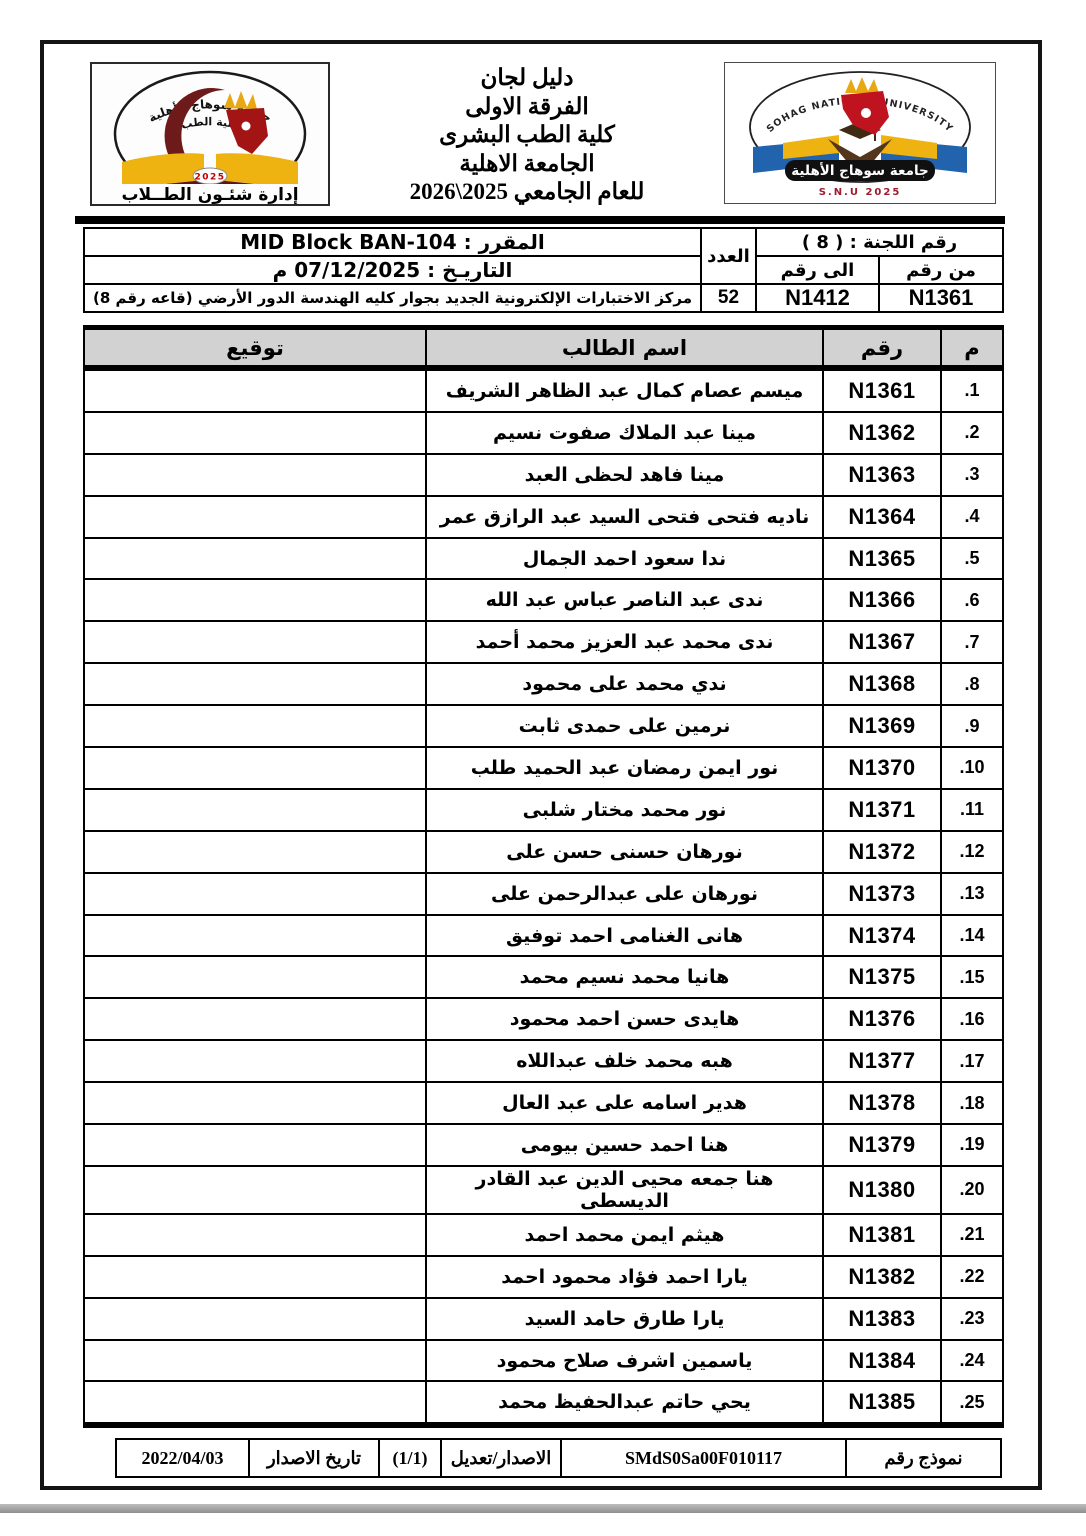  What do you see at coordinates (392, 270) in the screenshot?
I see `exam-date: التاريـخ : 07/12/2025 م` at bounding box center [392, 270].